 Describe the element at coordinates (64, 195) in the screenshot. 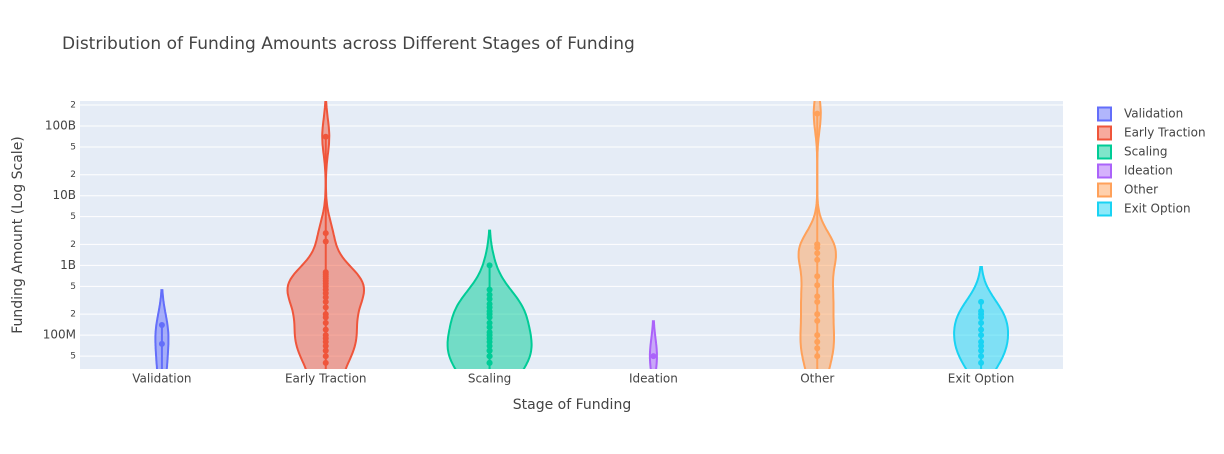

I see `y-tick-label: 10B` at that location.